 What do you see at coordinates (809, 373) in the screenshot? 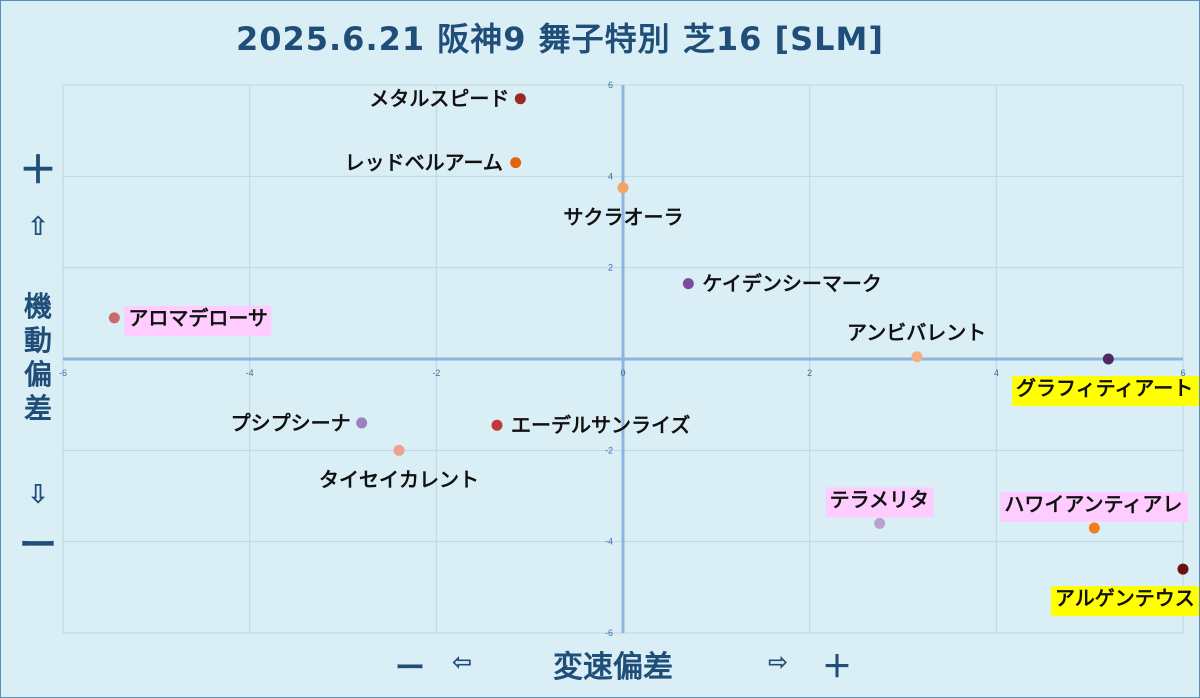
I see `x-tick-label: 2` at bounding box center [809, 373].